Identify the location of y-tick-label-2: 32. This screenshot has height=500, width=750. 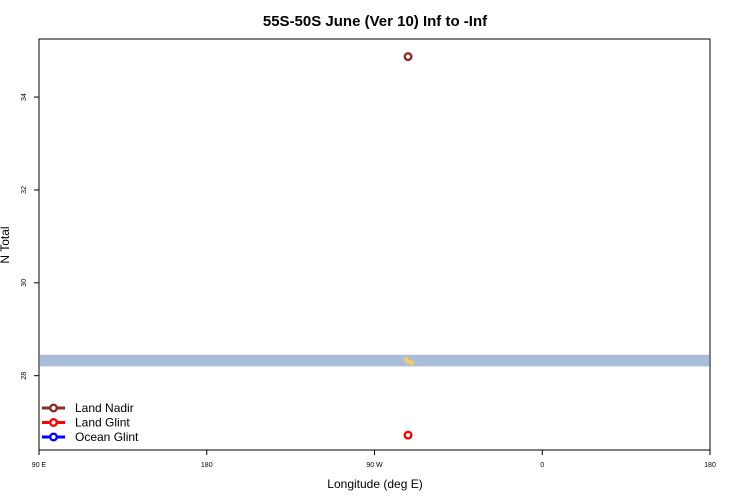
(24, 190).